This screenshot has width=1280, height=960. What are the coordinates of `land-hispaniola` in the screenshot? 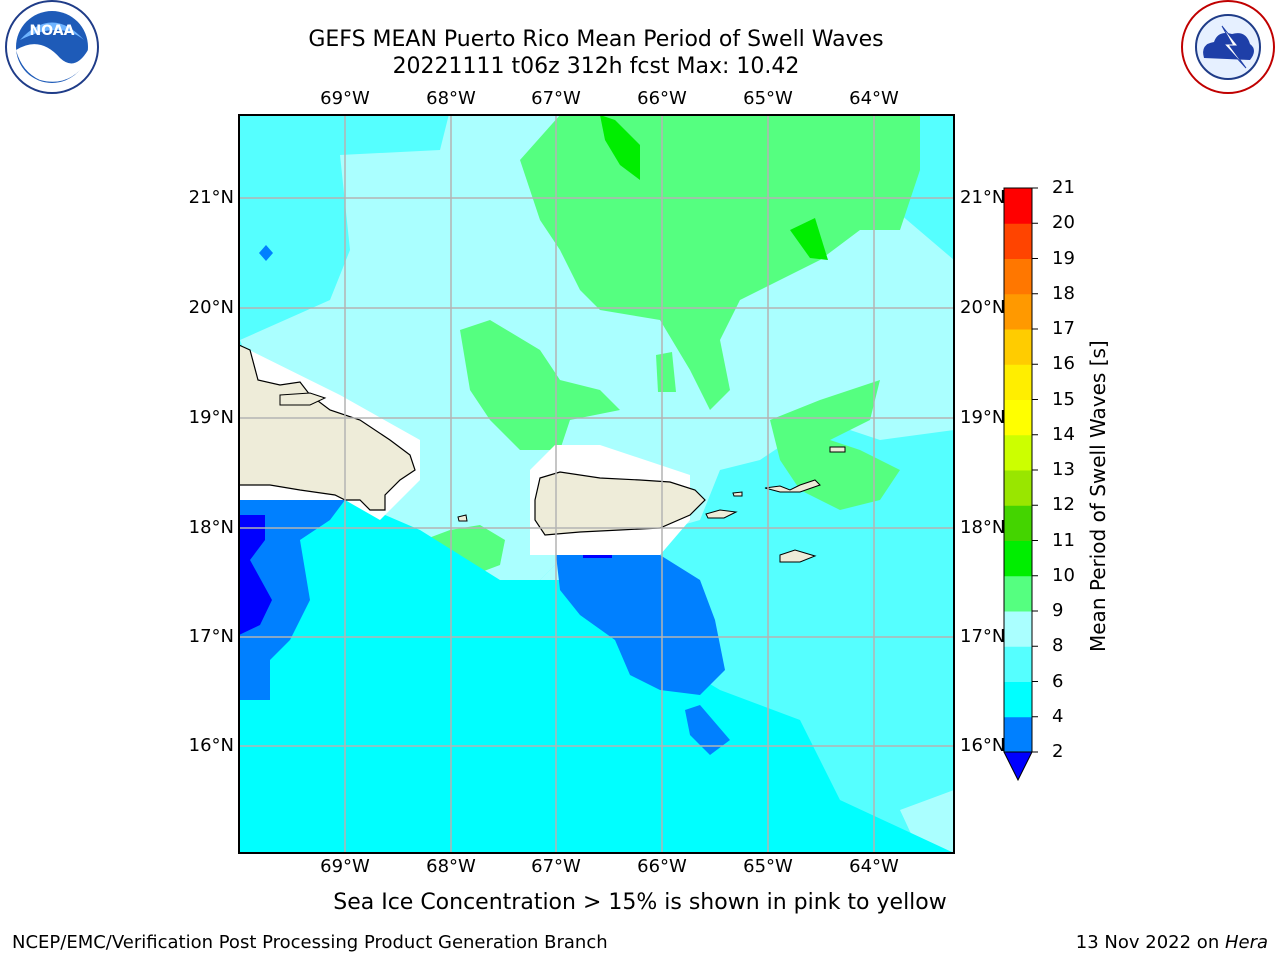 It's located at (327, 427).